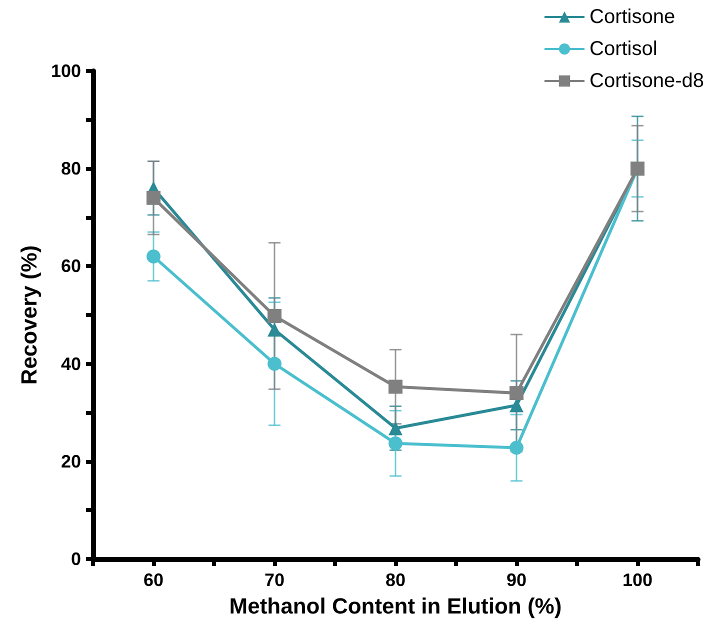 The height and width of the screenshot is (625, 719). What do you see at coordinates (274, 580) in the screenshot?
I see `x-tick-label: 70` at bounding box center [274, 580].